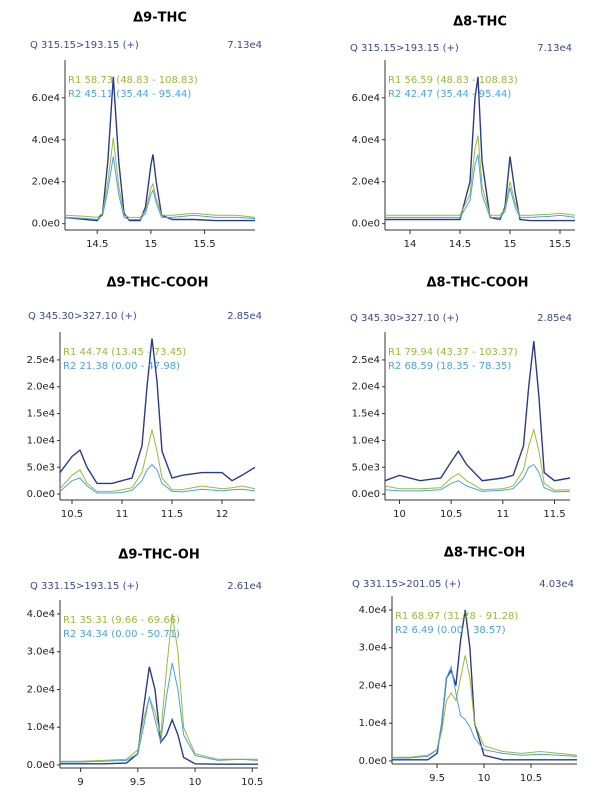  Describe the element at coordinates (449, 94) in the screenshot. I see `legend-entry: R2 42.47 (35.44 - 95.44)` at that location.